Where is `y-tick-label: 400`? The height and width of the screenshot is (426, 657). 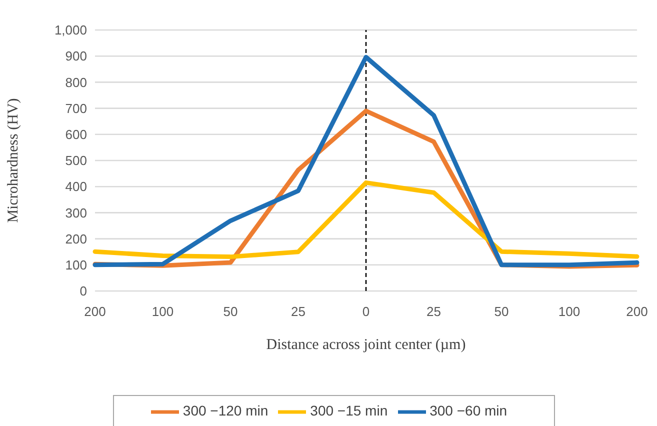
y-tick-label: 400 is located at coordinates (76, 186).